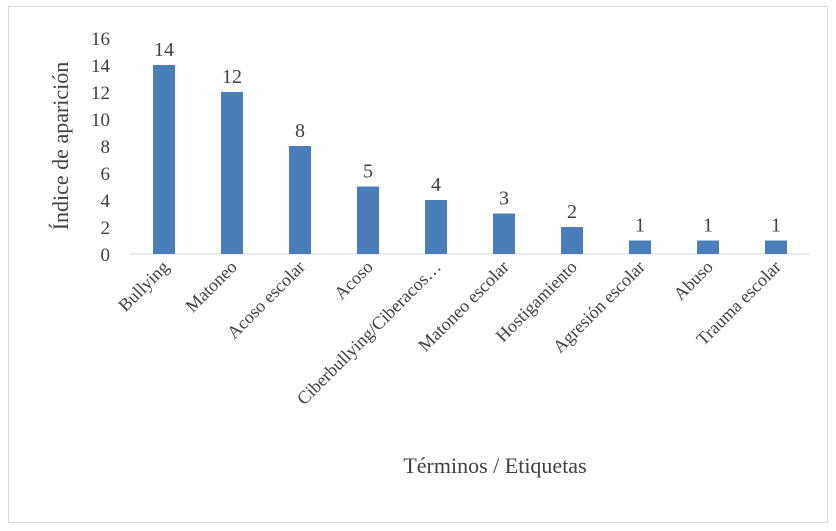 This screenshot has height=531, width=836. I want to click on y-tick-label: 4, so click(106, 201).